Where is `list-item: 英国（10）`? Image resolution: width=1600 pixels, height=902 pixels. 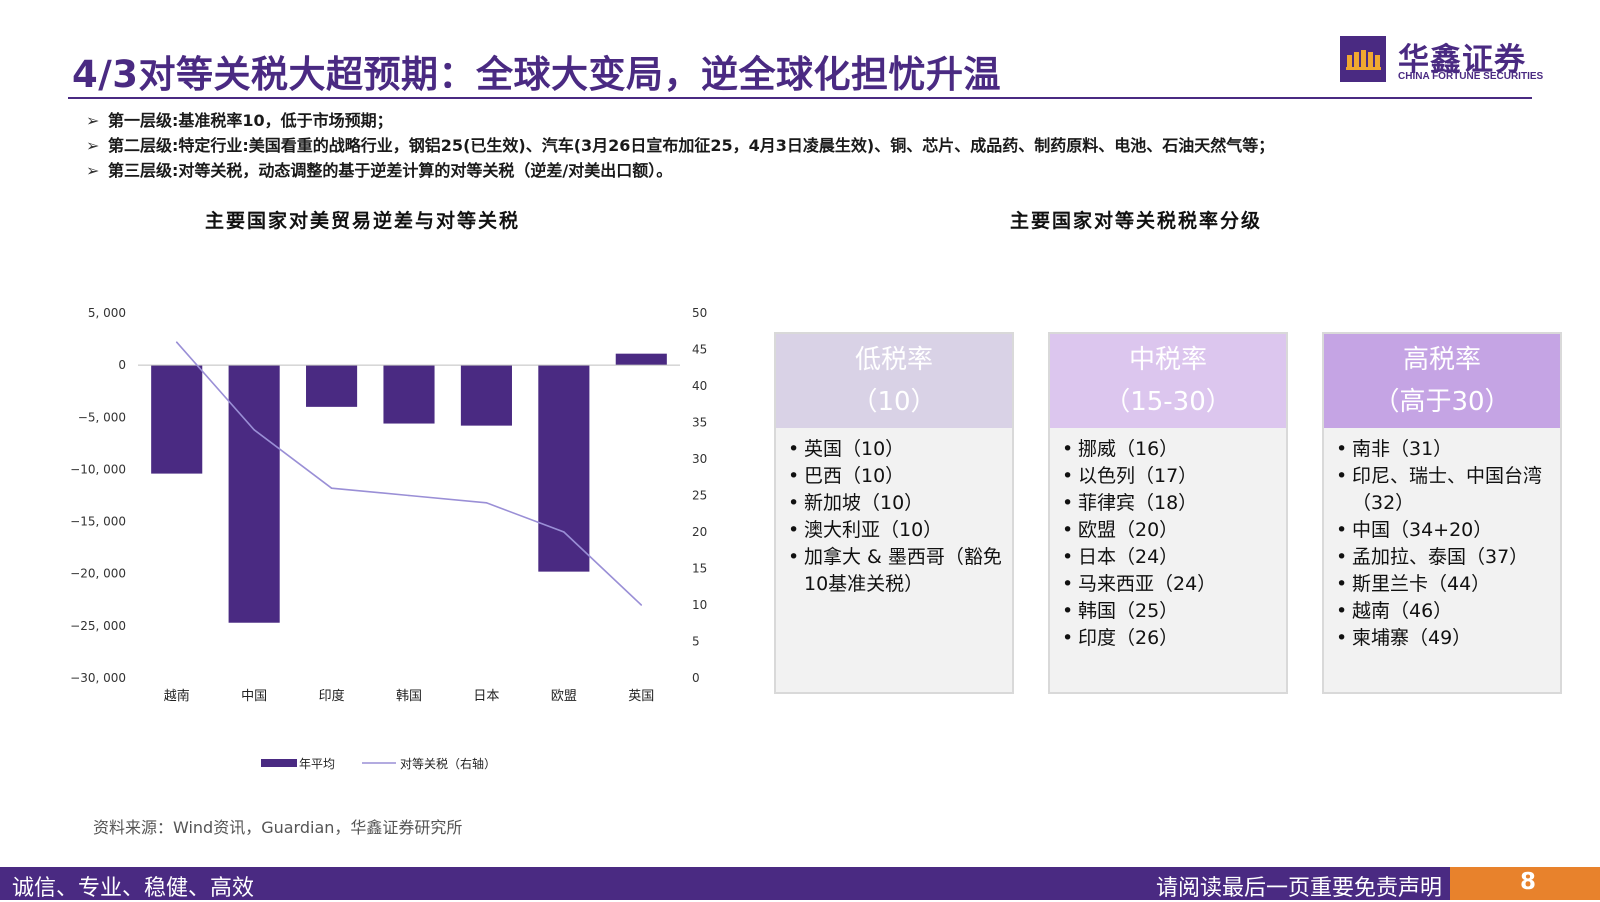
list-item: 英国（10） is located at coordinates (896, 449).